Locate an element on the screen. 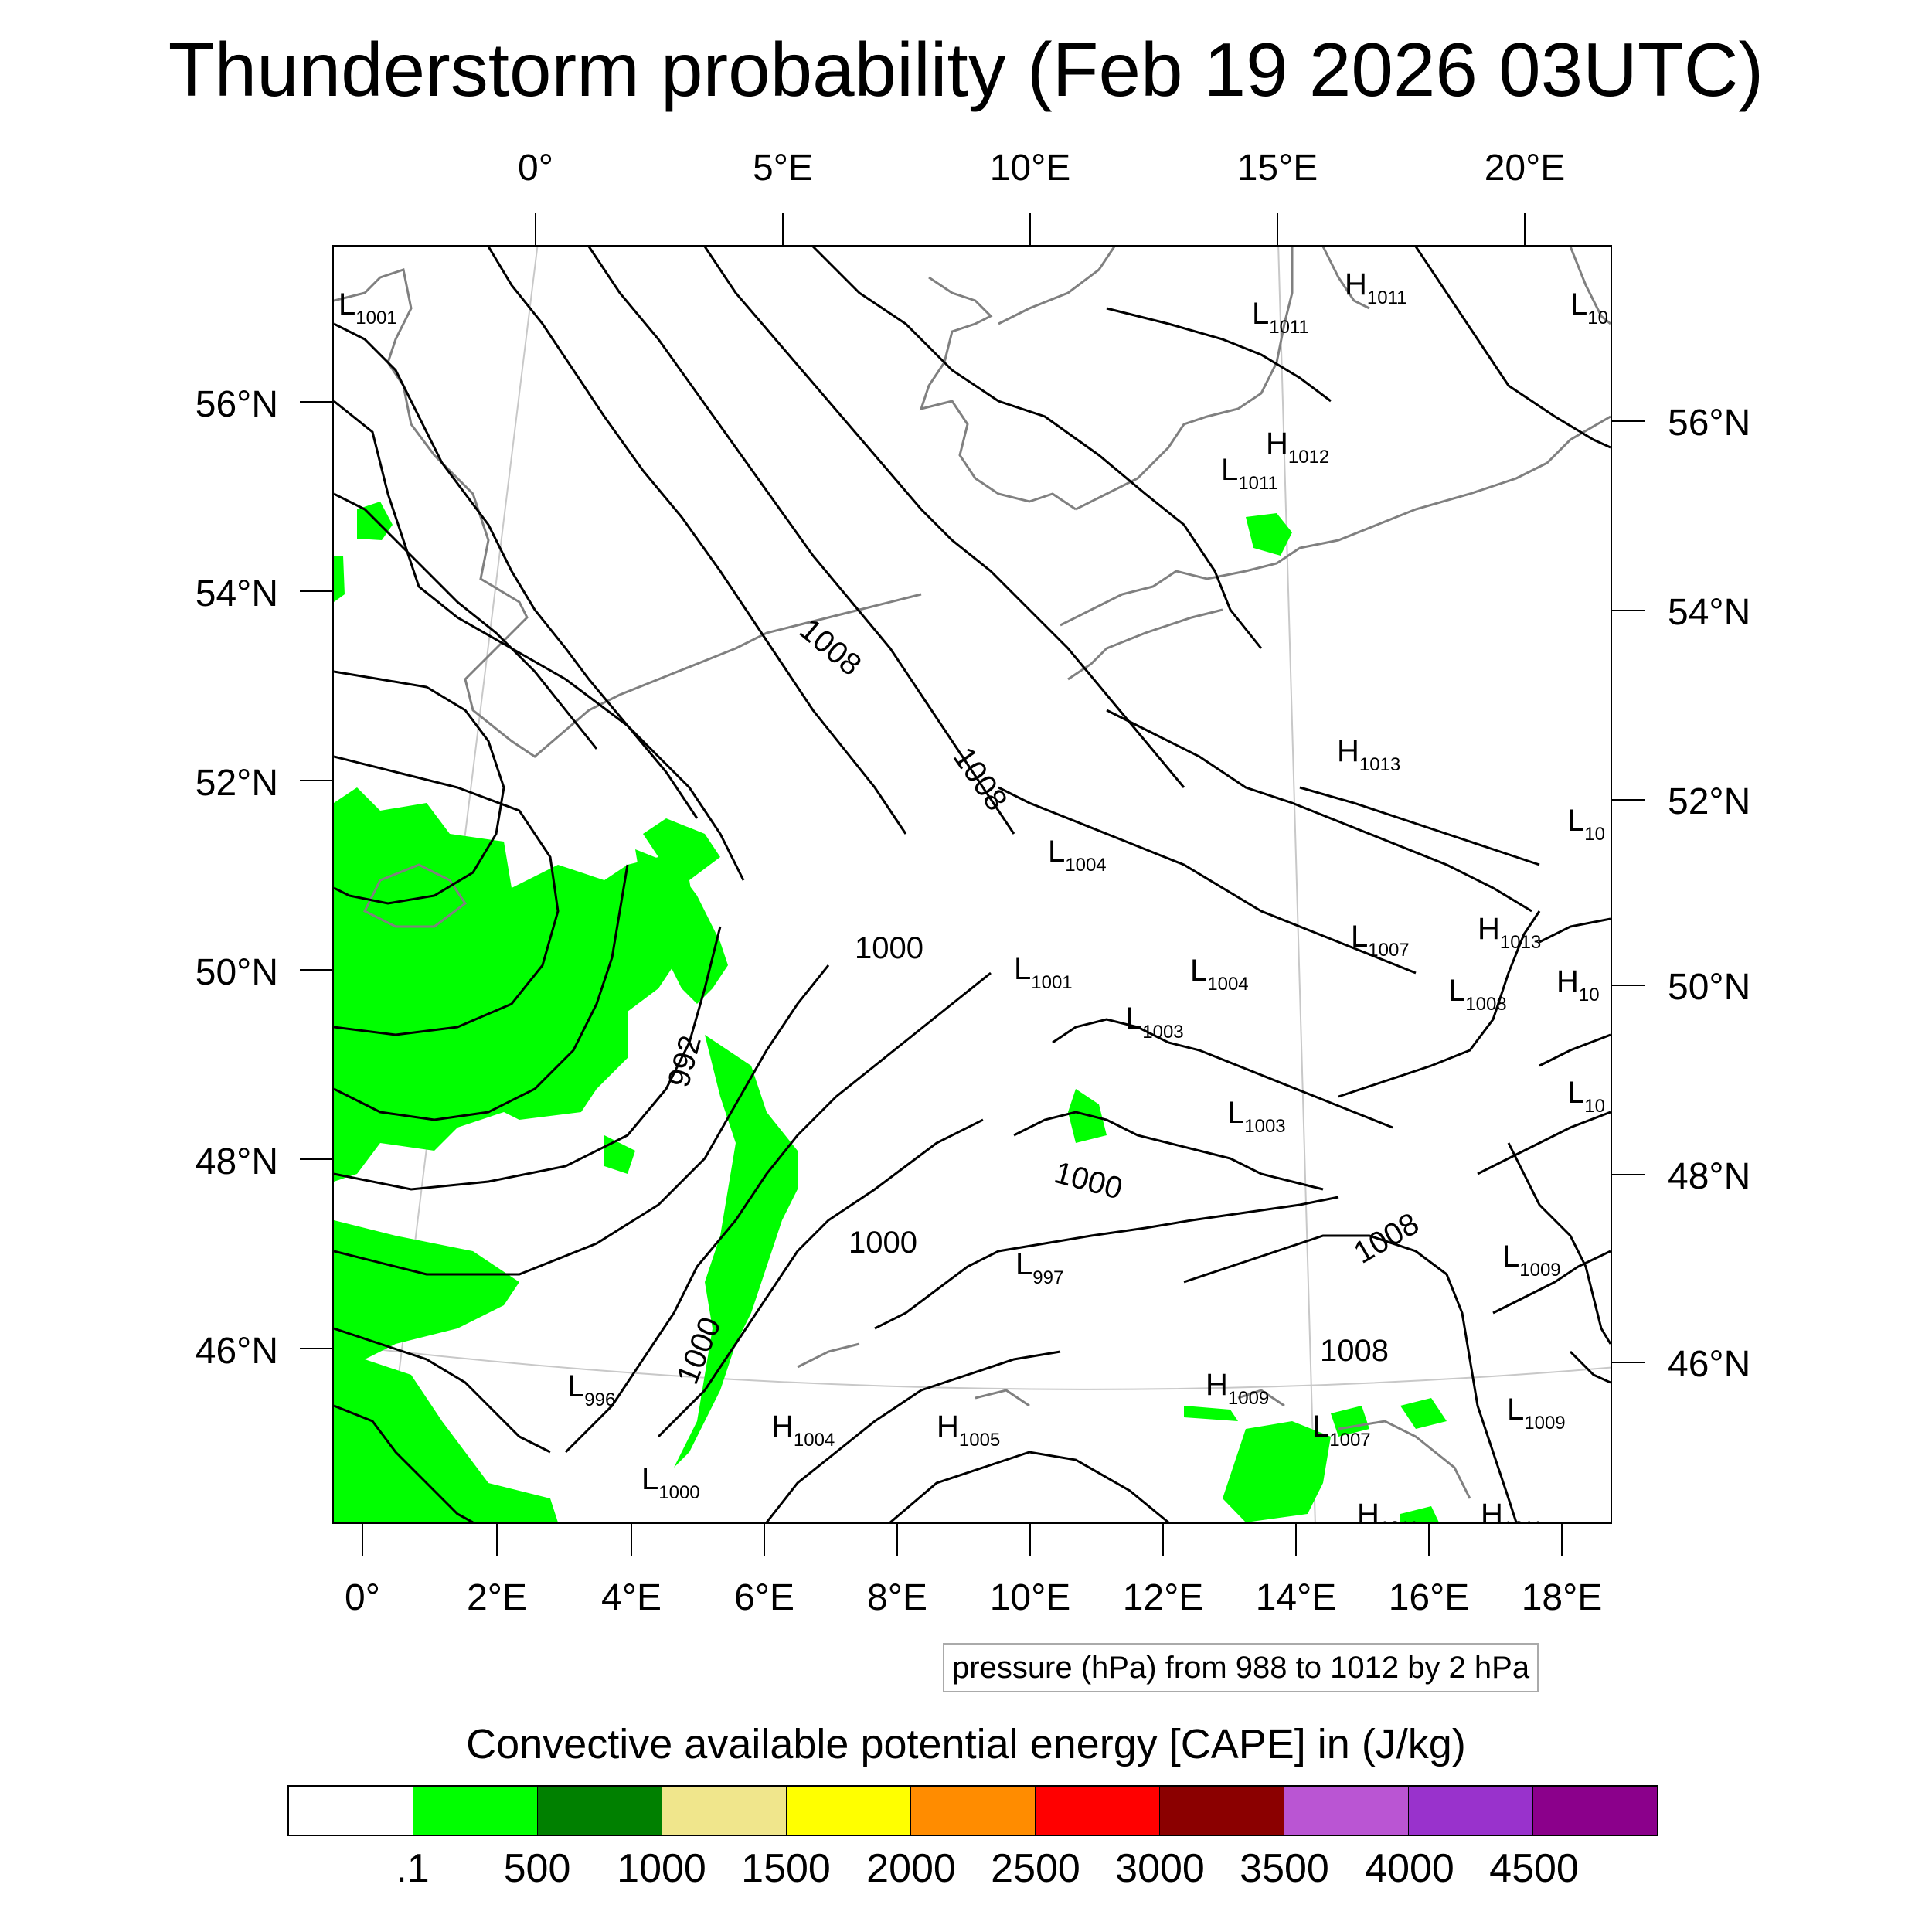  pressure-center: H1005 is located at coordinates (969, 1431).